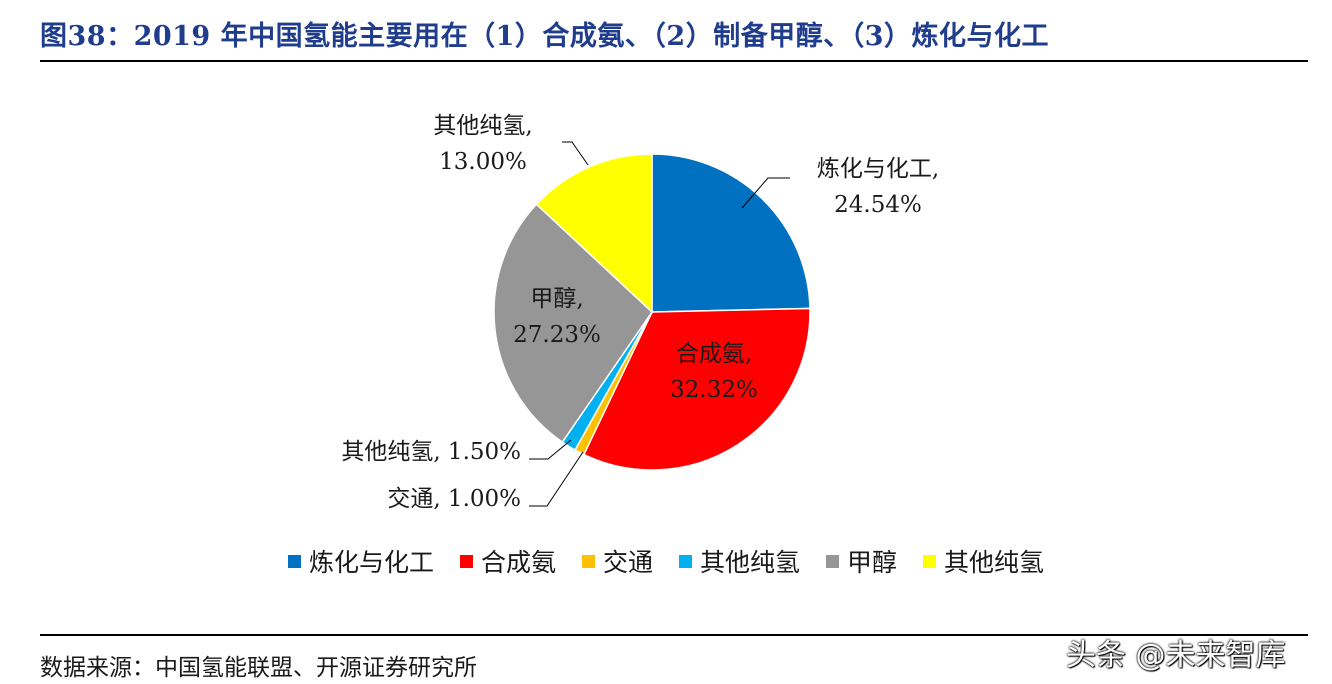  Describe the element at coordinates (258, 668) in the screenshot. I see `source-note: 数据来源：中国氢能联盟、开源证券研究所` at that location.